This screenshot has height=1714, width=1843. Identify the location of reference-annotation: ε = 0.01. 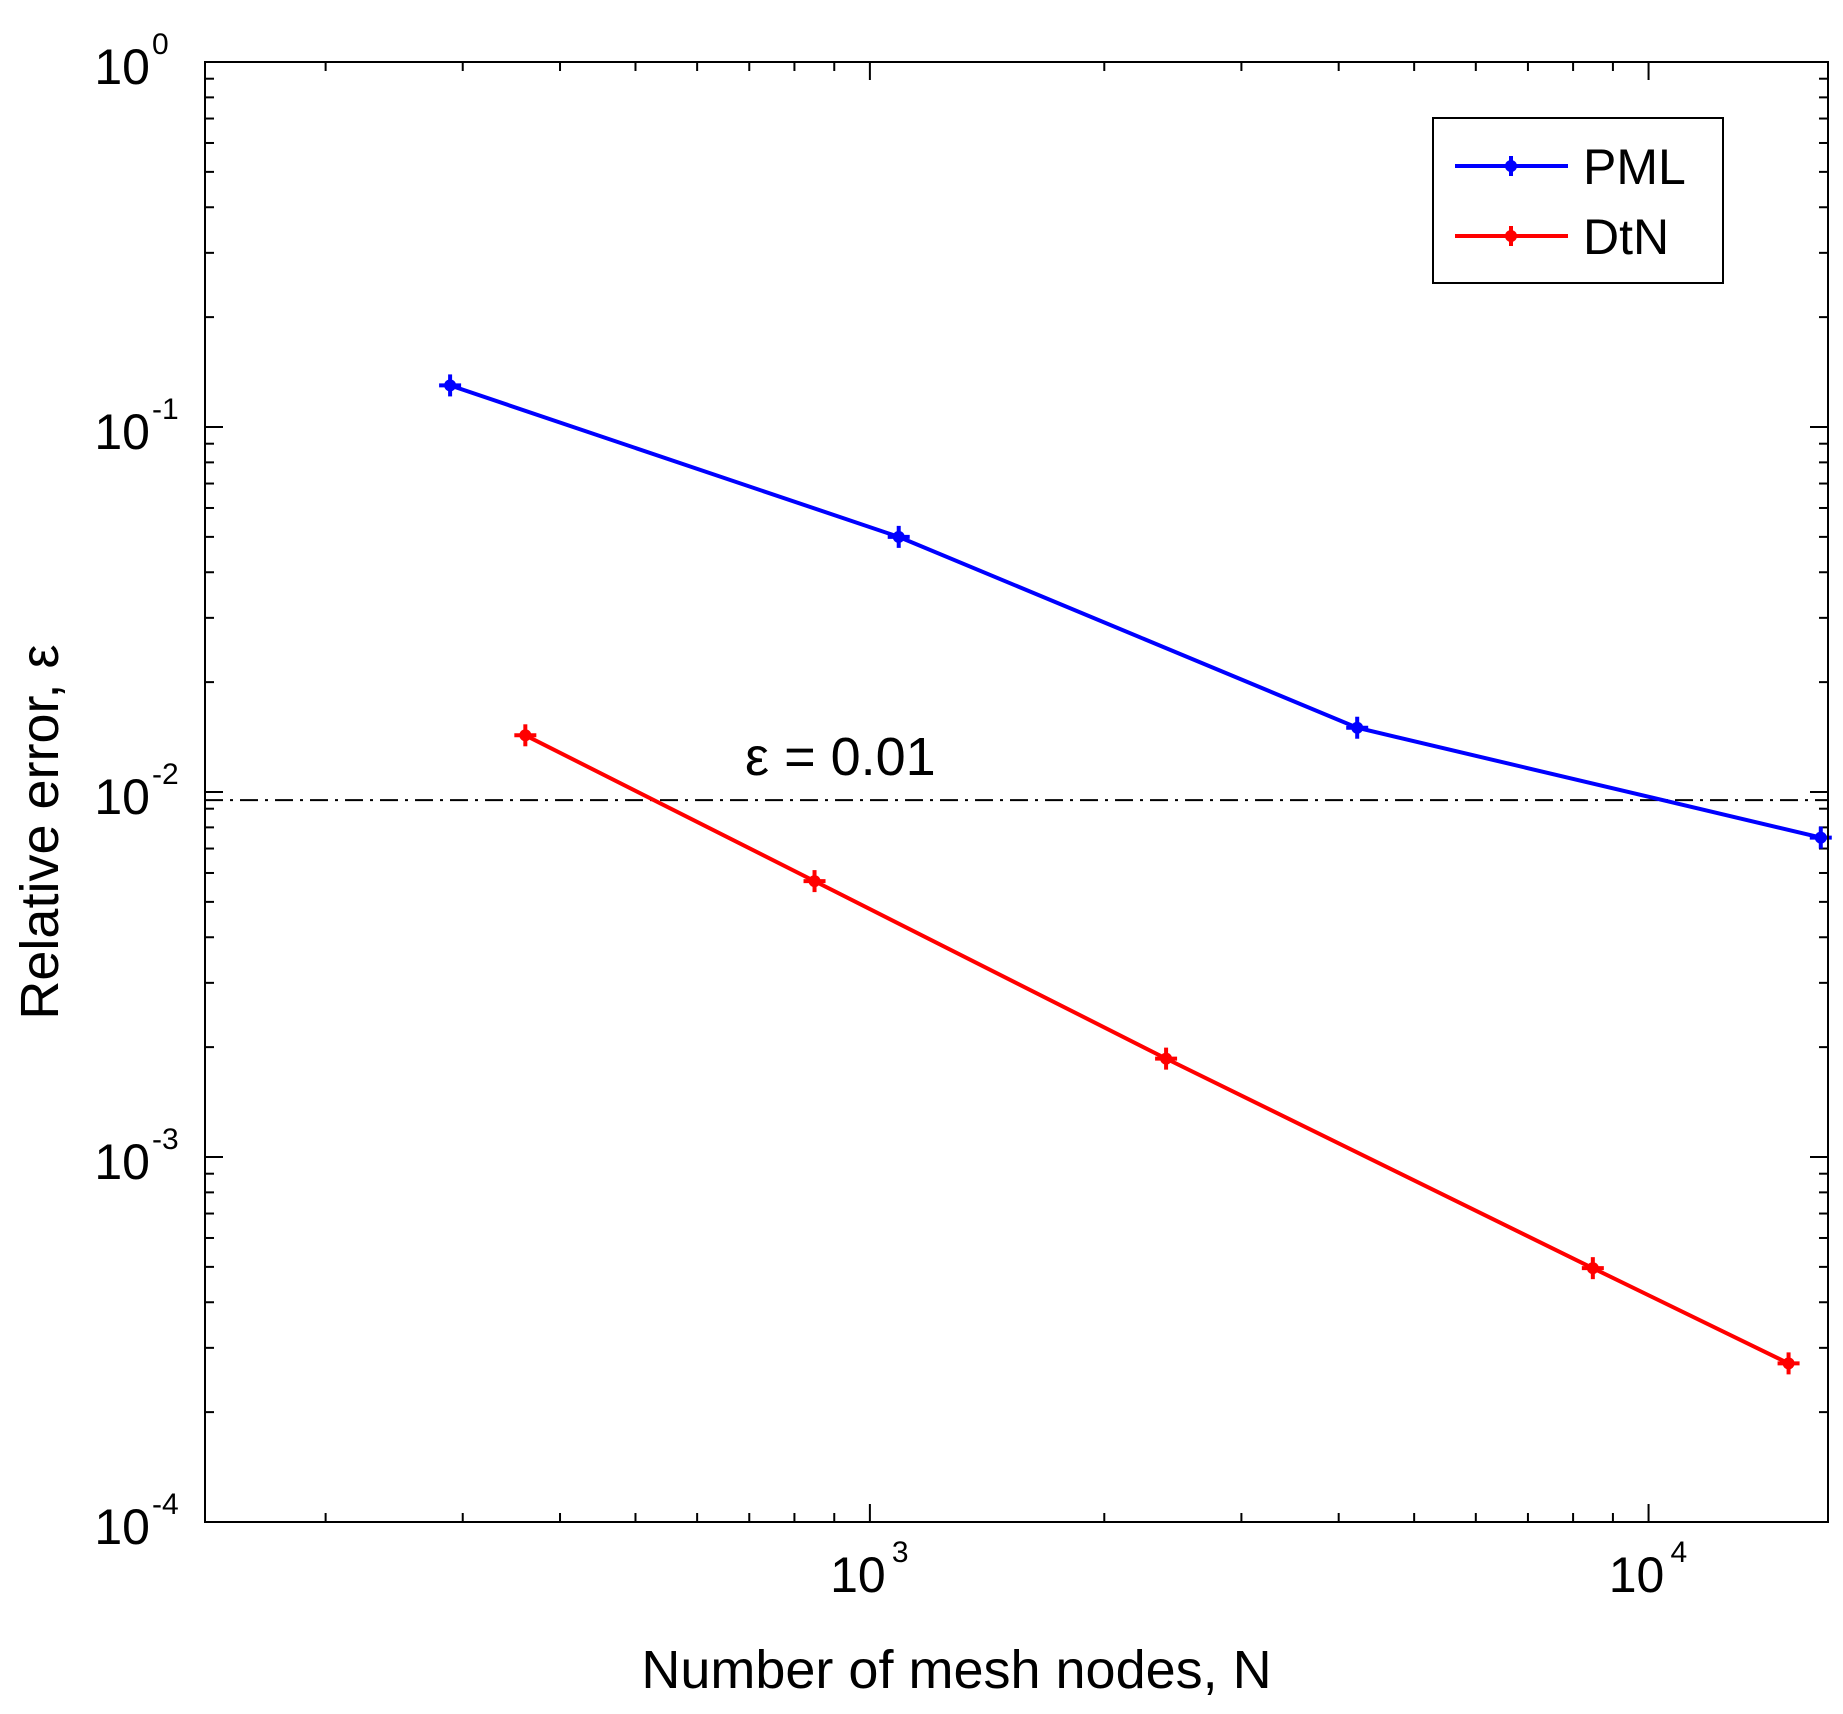
(840, 757).